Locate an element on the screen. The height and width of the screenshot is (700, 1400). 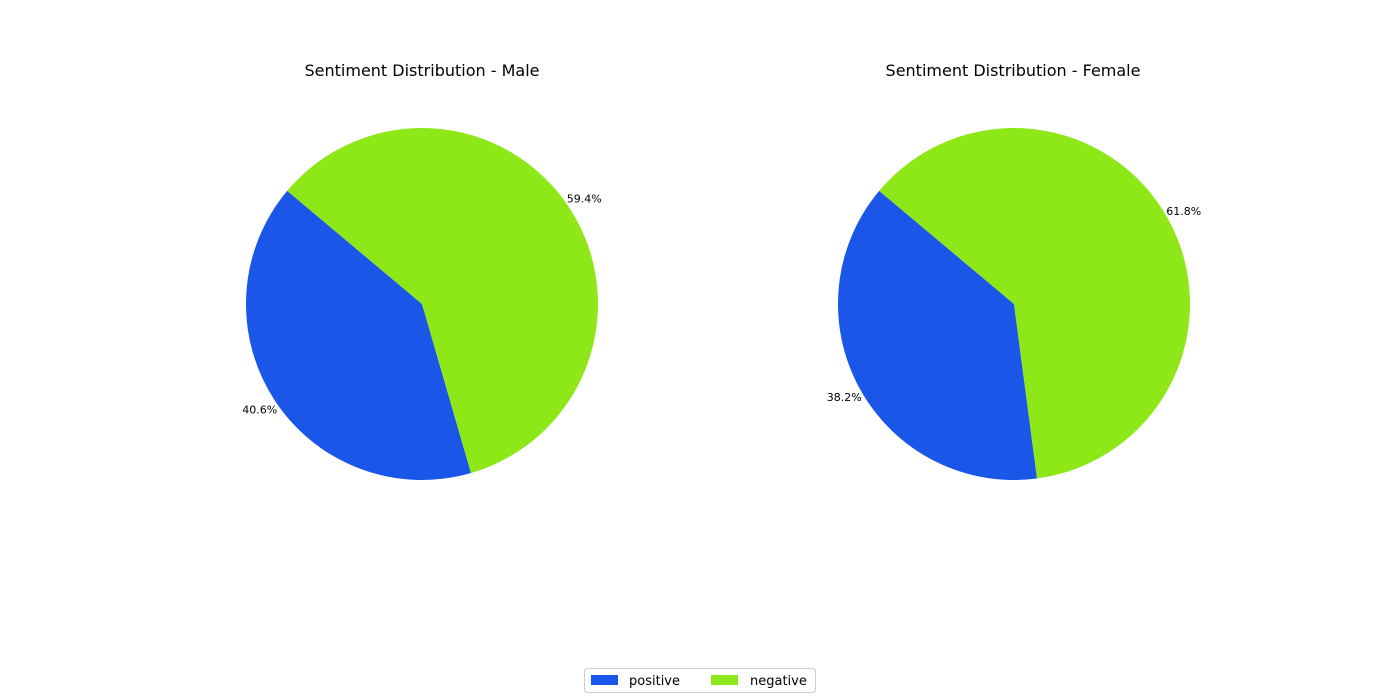
pie-slices-female is located at coordinates (1014, 304).